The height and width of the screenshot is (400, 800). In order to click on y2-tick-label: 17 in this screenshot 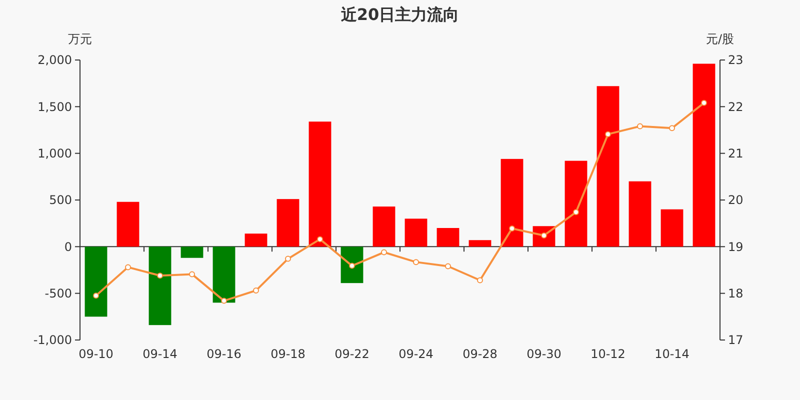, I will do `click(736, 340)`.